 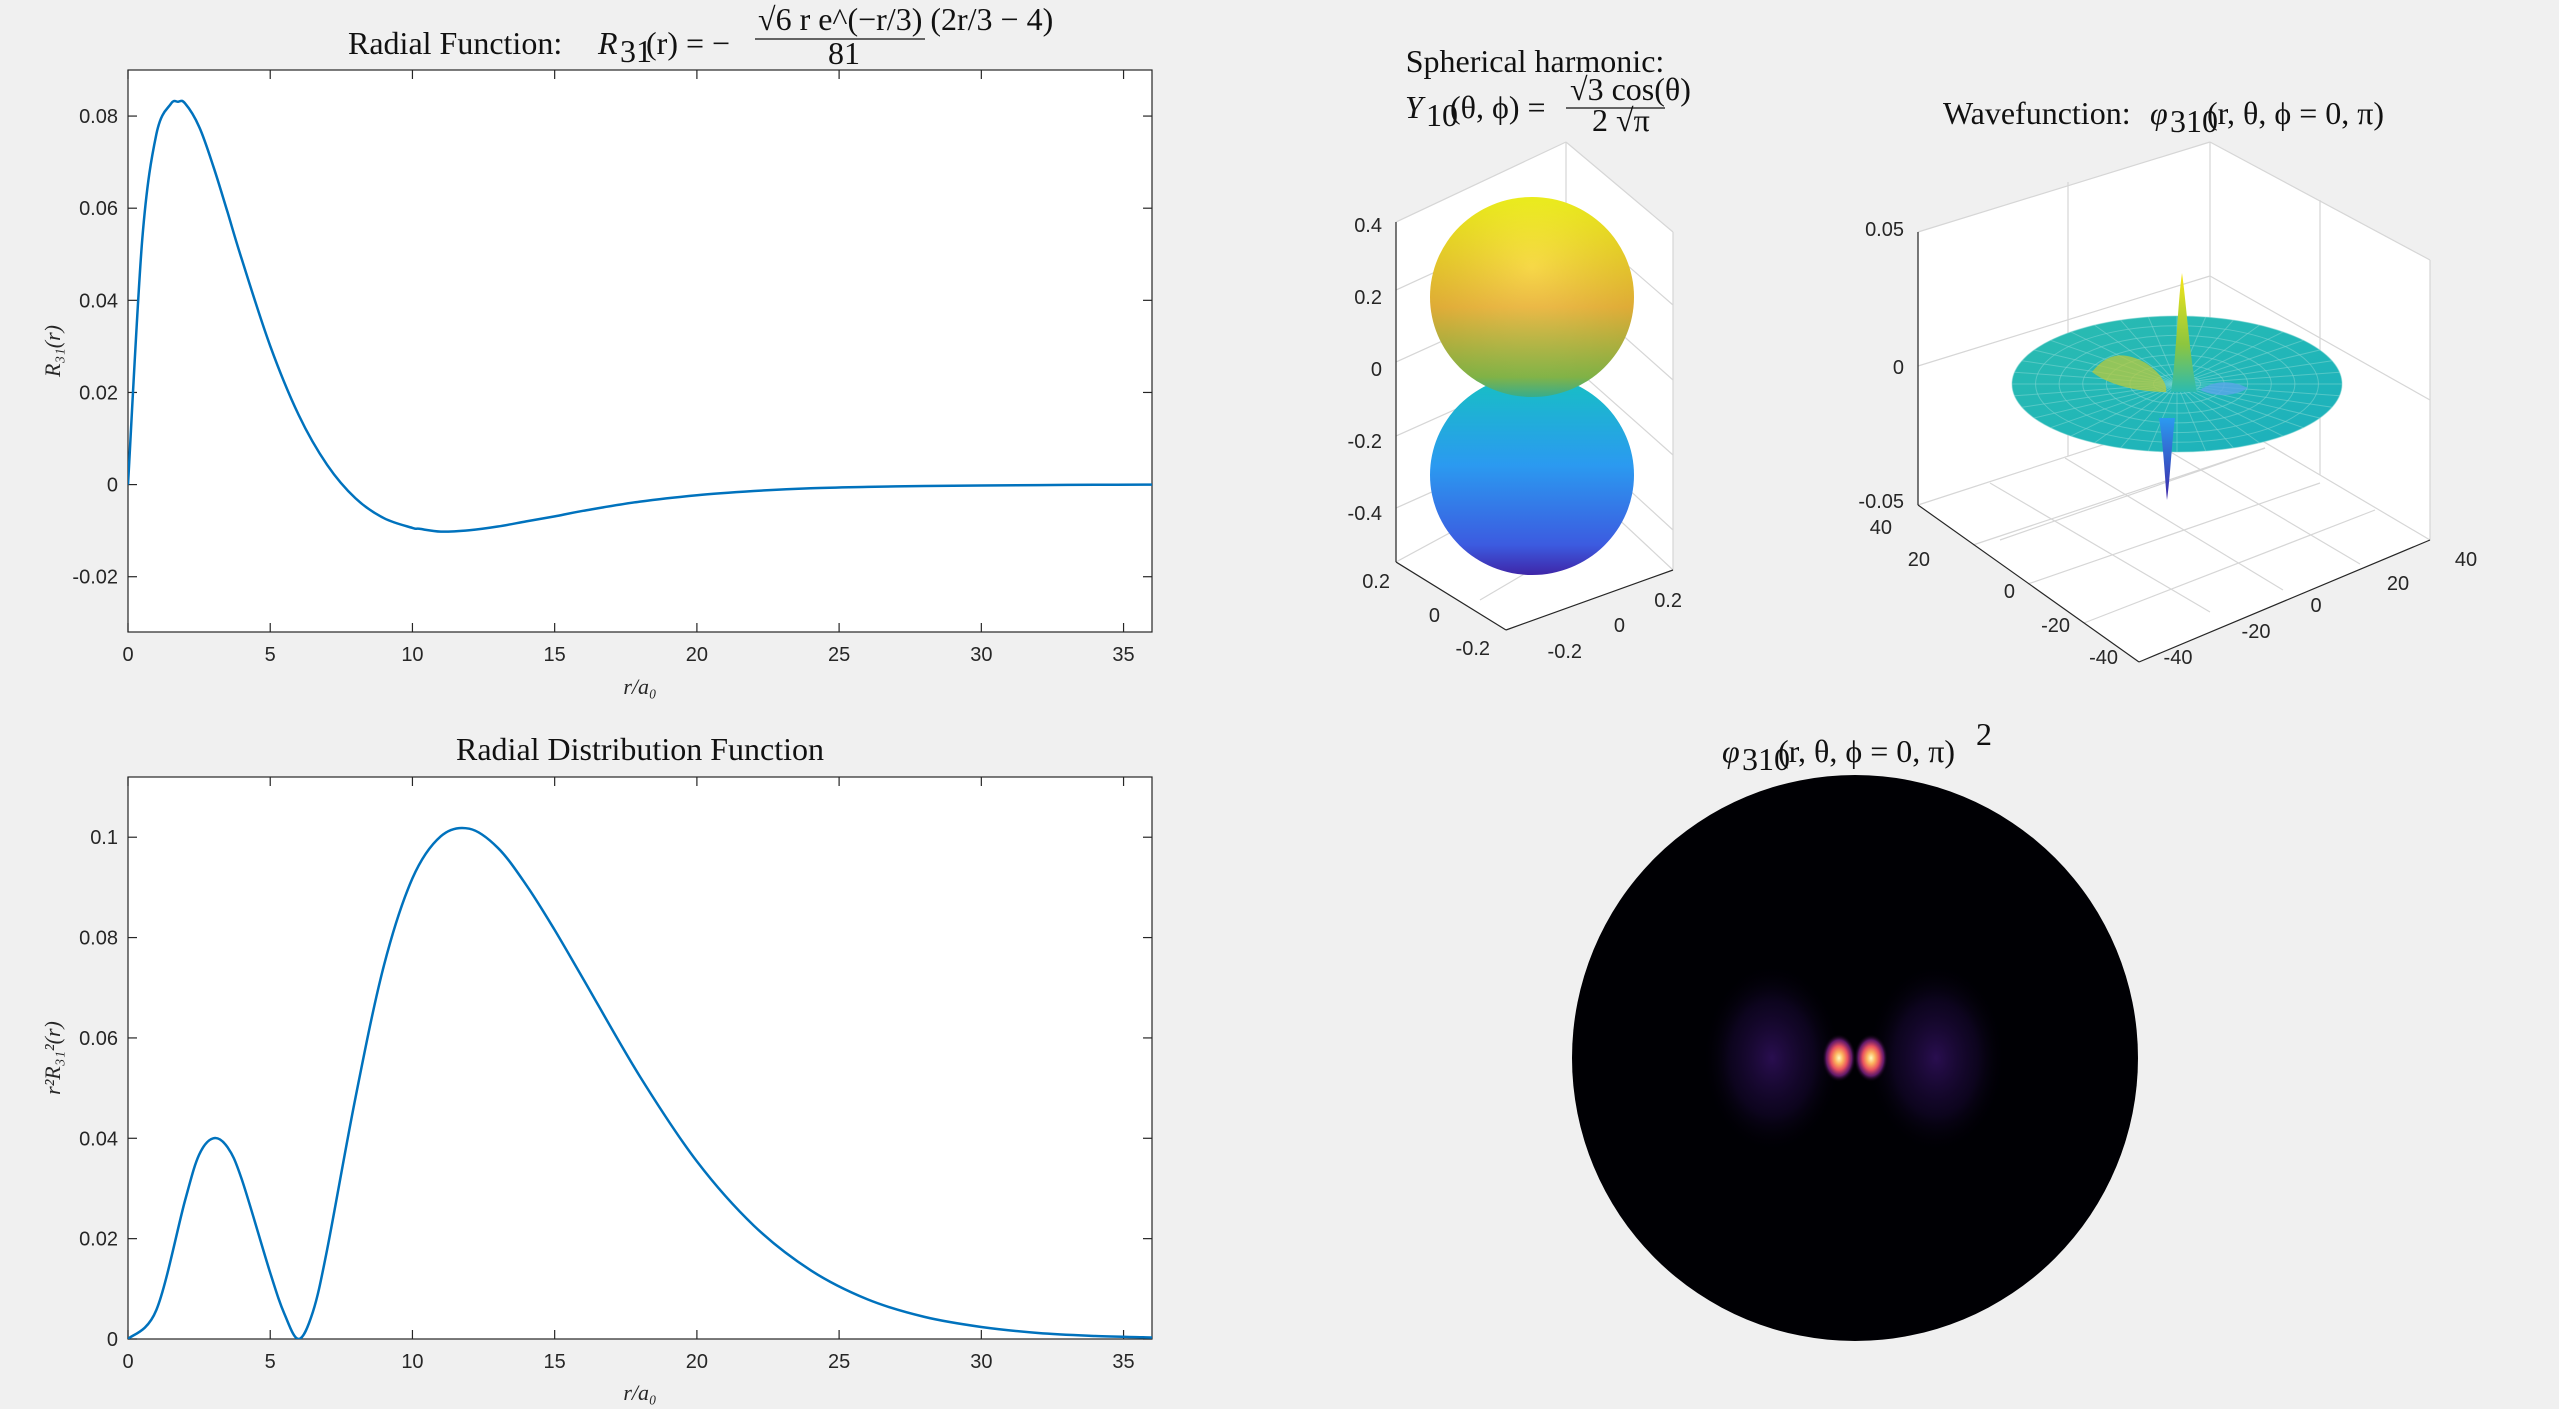 What do you see at coordinates (52, 351) in the screenshot?
I see `radial-ylabel: R₃₁(r)` at bounding box center [52, 351].